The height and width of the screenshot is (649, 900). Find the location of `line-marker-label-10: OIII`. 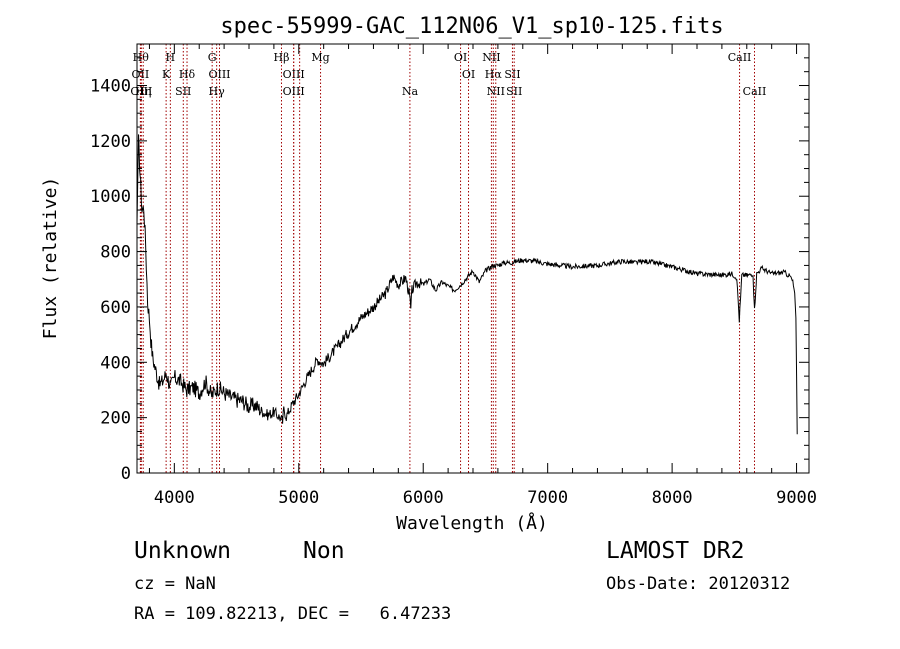

line-marker-label-10: OIII is located at coordinates (219, 74).